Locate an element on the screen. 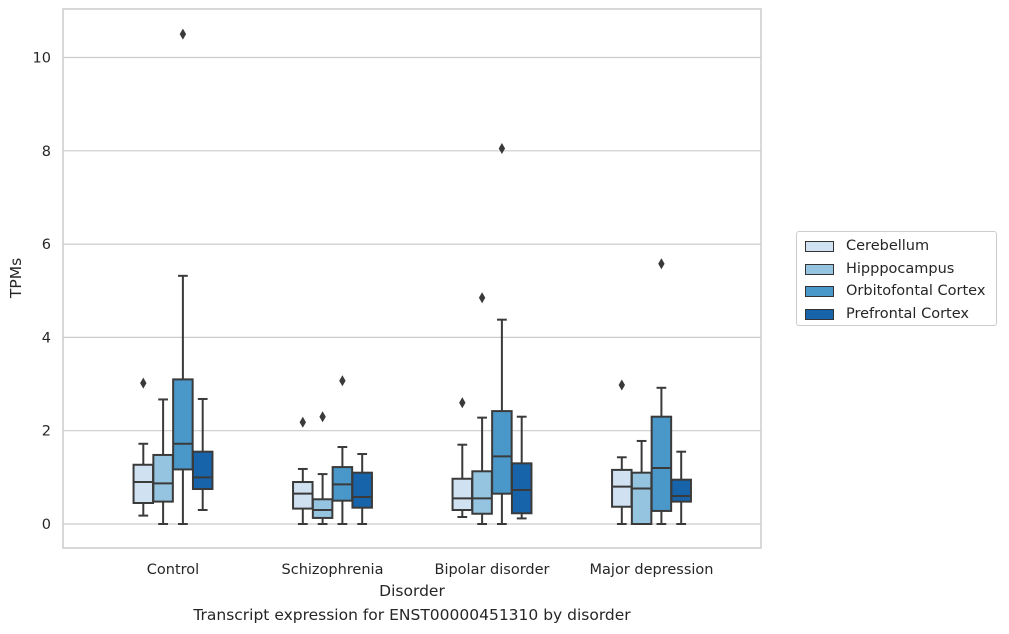 The image size is (1009, 634). legend-item-cerebellum: Cerebellum is located at coordinates (867, 246).